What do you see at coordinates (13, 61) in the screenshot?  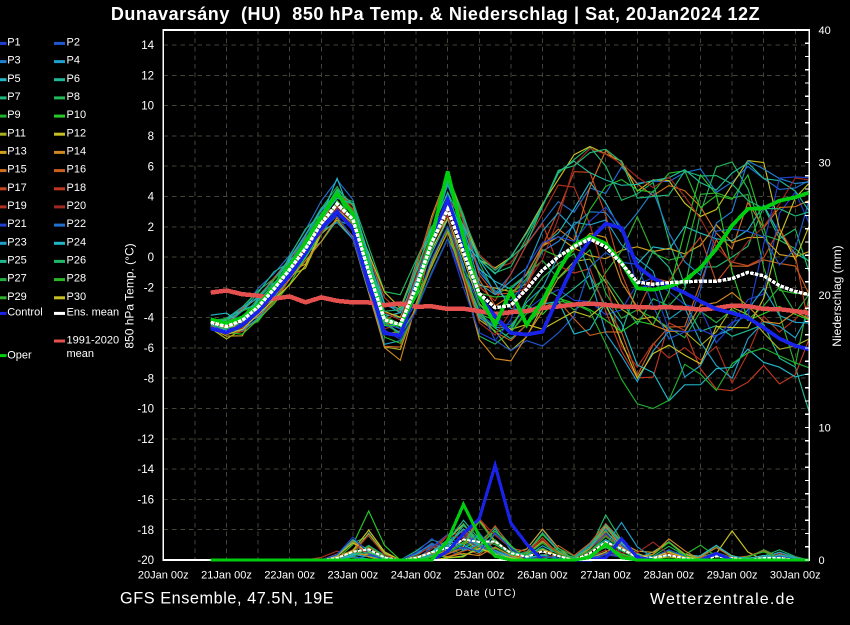 I see `svg-text: P3` at bounding box center [13, 61].